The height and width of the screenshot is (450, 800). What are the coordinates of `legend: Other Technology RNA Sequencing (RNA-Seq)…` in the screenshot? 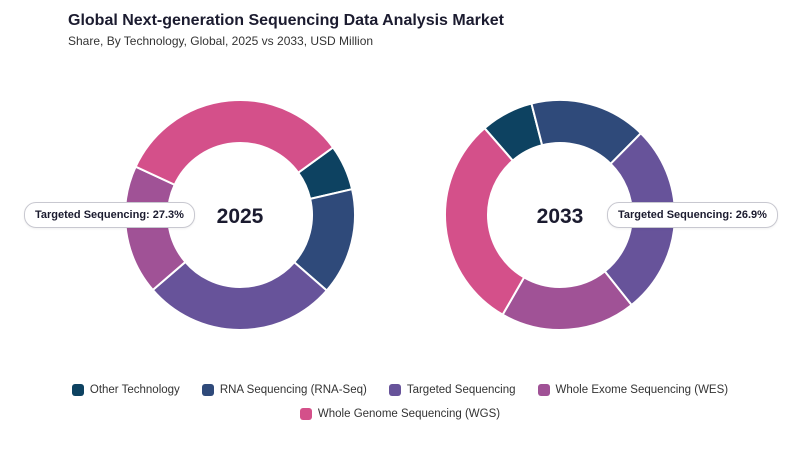 It's located at (400, 402).